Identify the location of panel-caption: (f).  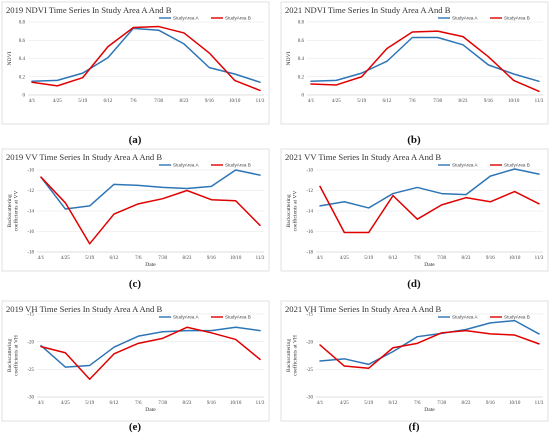
(414, 427).